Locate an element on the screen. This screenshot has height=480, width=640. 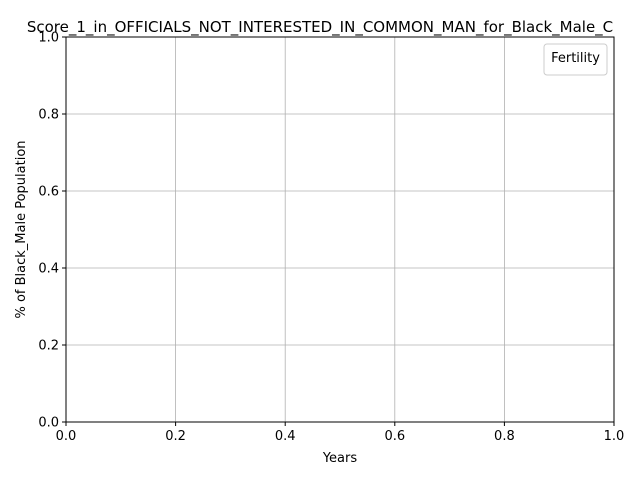
x-tick-label: 0.4 is located at coordinates (285, 436).